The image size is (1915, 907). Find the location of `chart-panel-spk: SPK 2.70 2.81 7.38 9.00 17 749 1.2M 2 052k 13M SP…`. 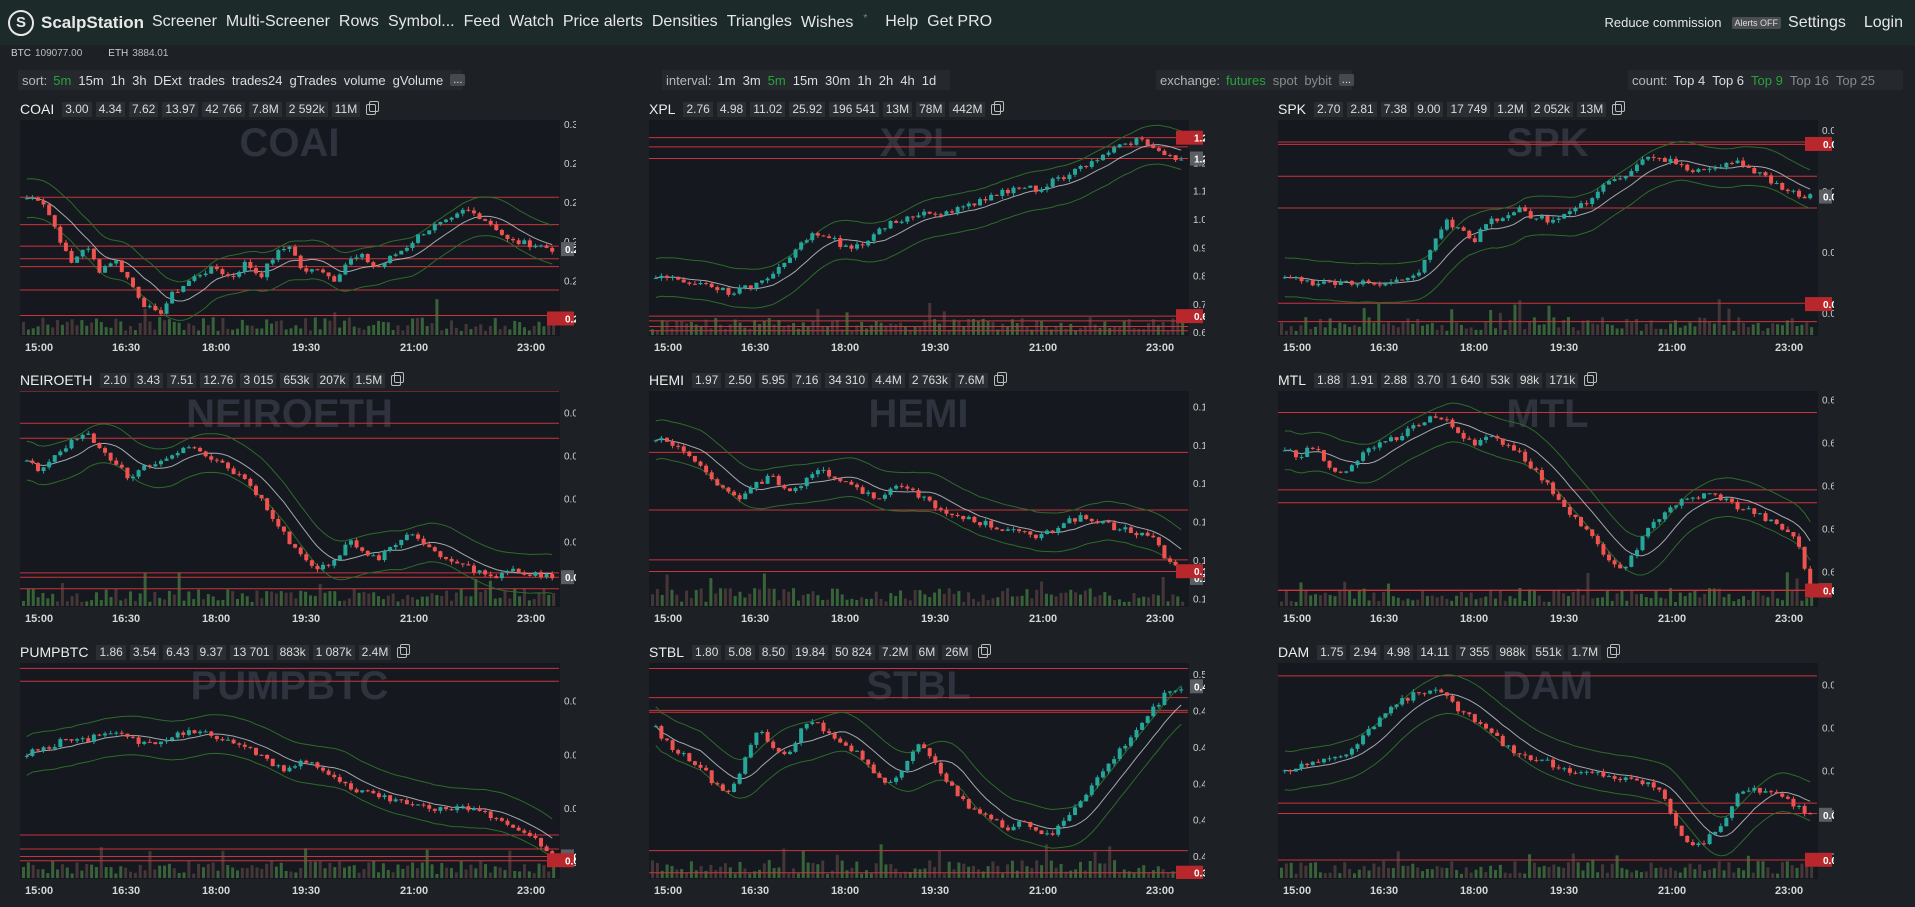

chart-panel-spk: SPK 2.70 2.81 7.38 9.00 17 749 1.2M 2 052k 13M SP… is located at coordinates (1567, 232).